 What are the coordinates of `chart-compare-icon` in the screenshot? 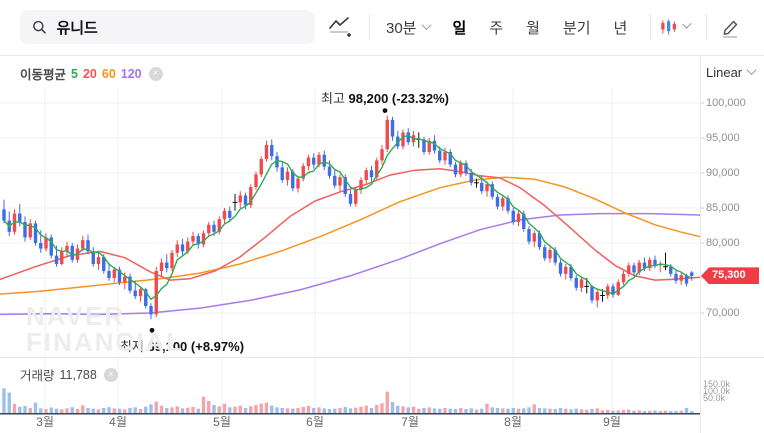 It's located at (340, 27).